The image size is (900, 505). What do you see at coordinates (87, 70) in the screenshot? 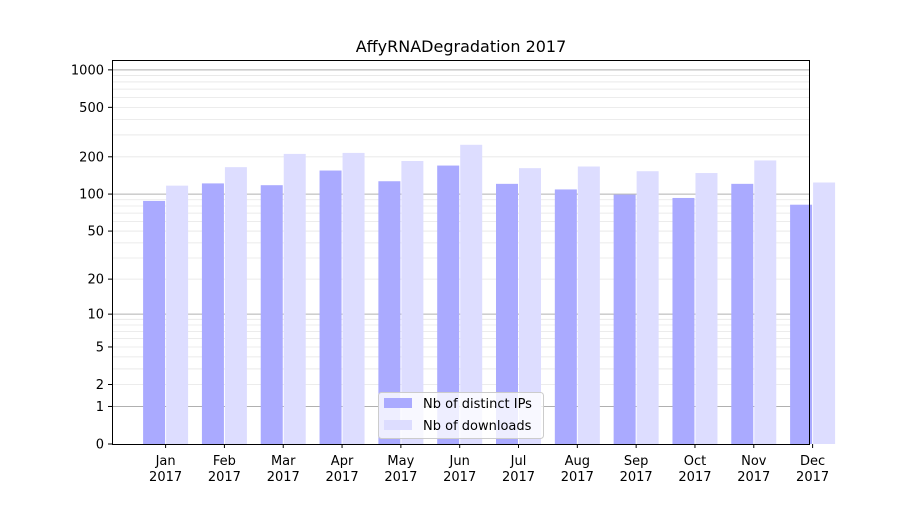
I see `y-tick-label: 1000` at bounding box center [87, 70].